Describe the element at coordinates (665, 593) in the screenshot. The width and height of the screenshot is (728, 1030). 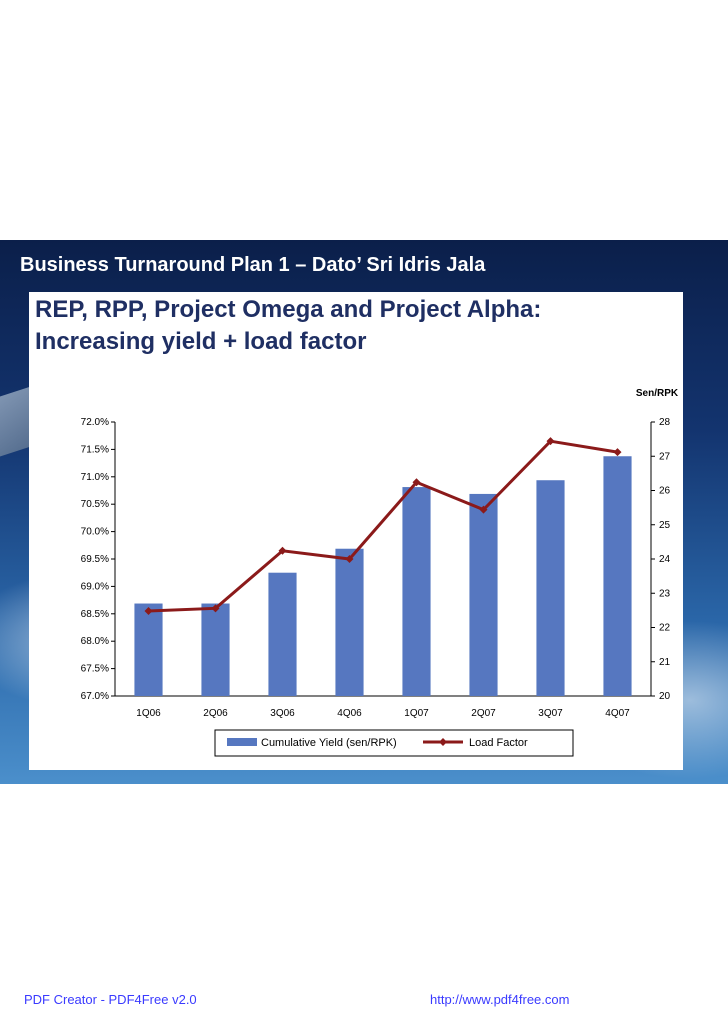
I see `right-tick-label: 23` at that location.